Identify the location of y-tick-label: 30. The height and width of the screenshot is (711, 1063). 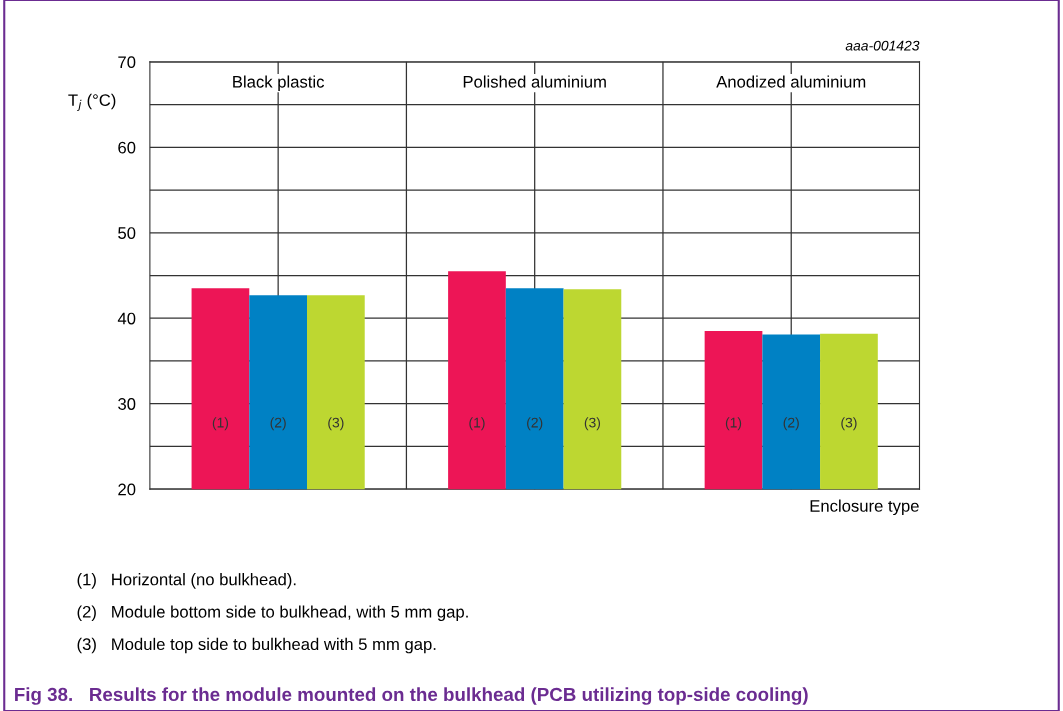
(127, 404).